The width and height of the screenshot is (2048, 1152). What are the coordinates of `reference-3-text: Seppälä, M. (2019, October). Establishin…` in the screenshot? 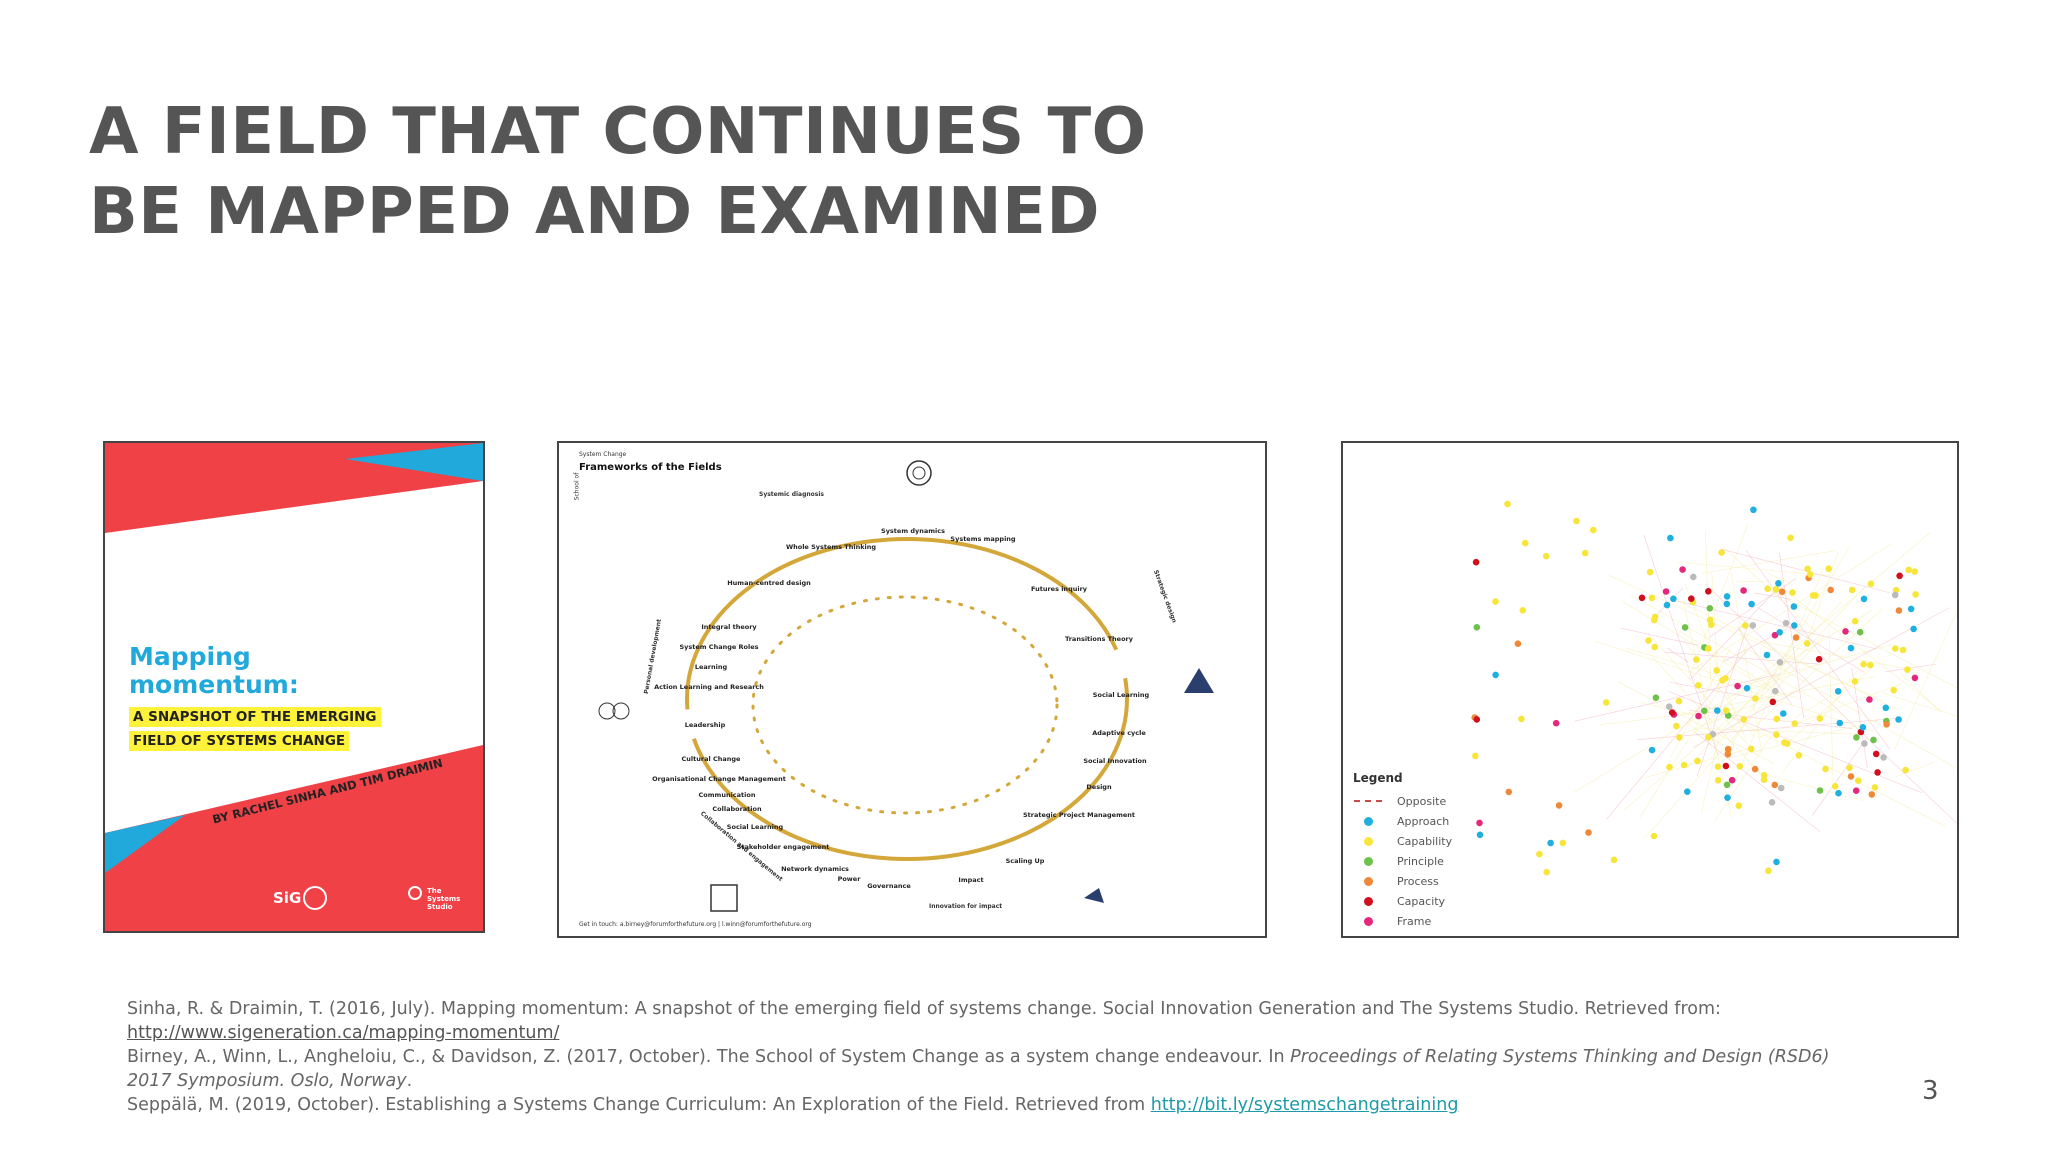 It's located at (639, 1105).